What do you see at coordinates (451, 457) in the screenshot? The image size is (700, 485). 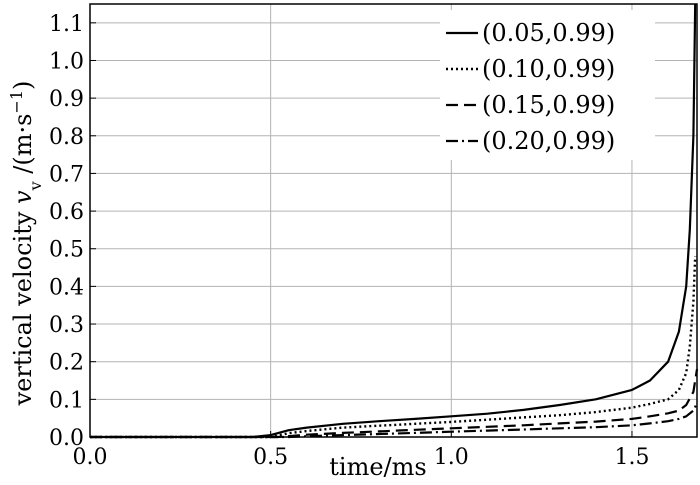 I see `x-tick-label: 1.0` at bounding box center [451, 457].